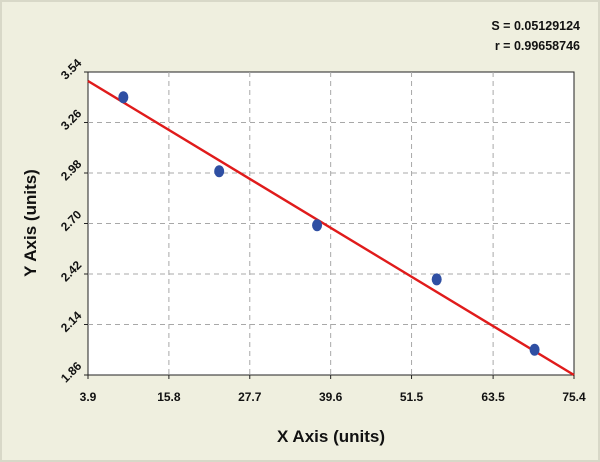 The height and width of the screenshot is (462, 600). I want to click on y-tick-label: 2.42, so click(71, 271).